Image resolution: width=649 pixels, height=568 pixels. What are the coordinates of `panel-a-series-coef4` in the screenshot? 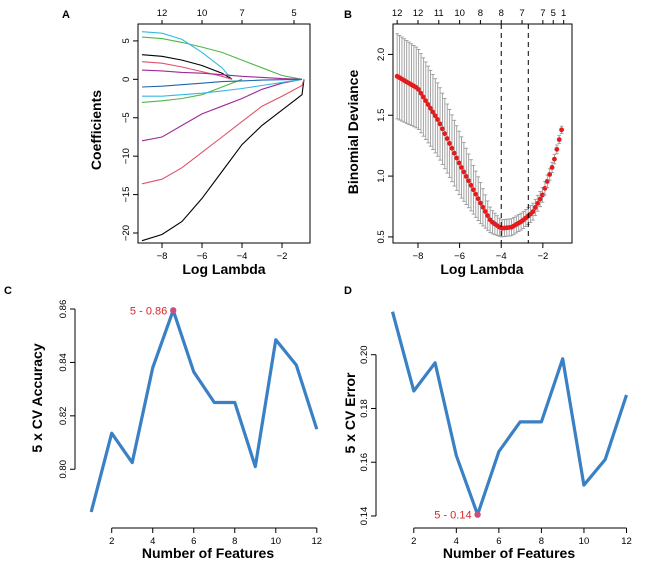 It's located at (222, 58).